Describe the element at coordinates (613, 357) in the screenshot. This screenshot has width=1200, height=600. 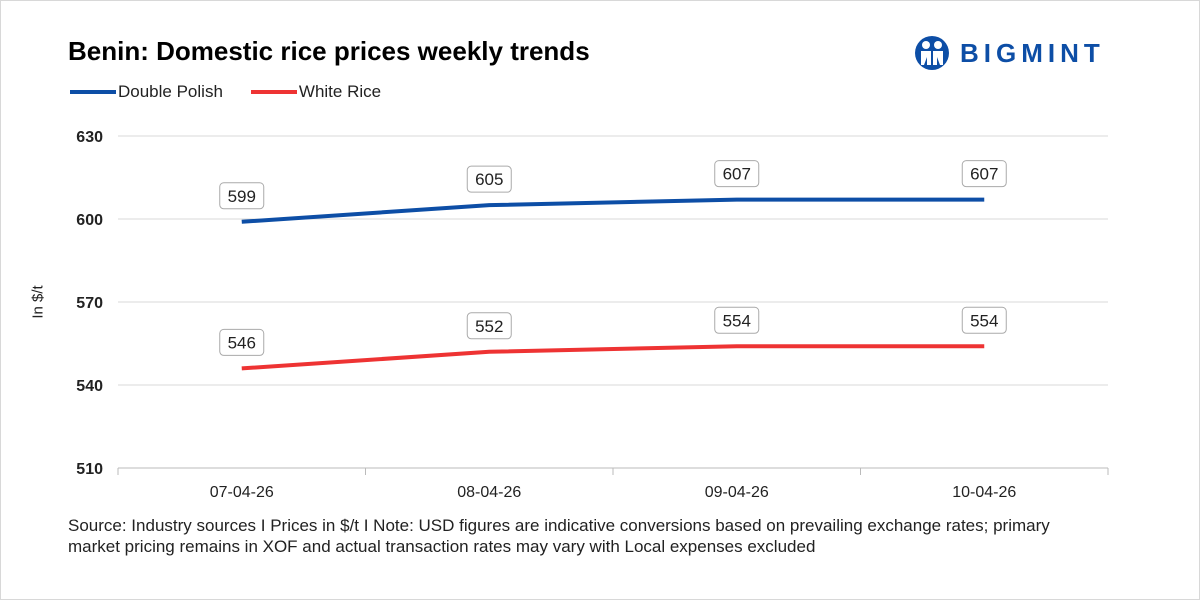
I see `series-line-white-rice` at that location.